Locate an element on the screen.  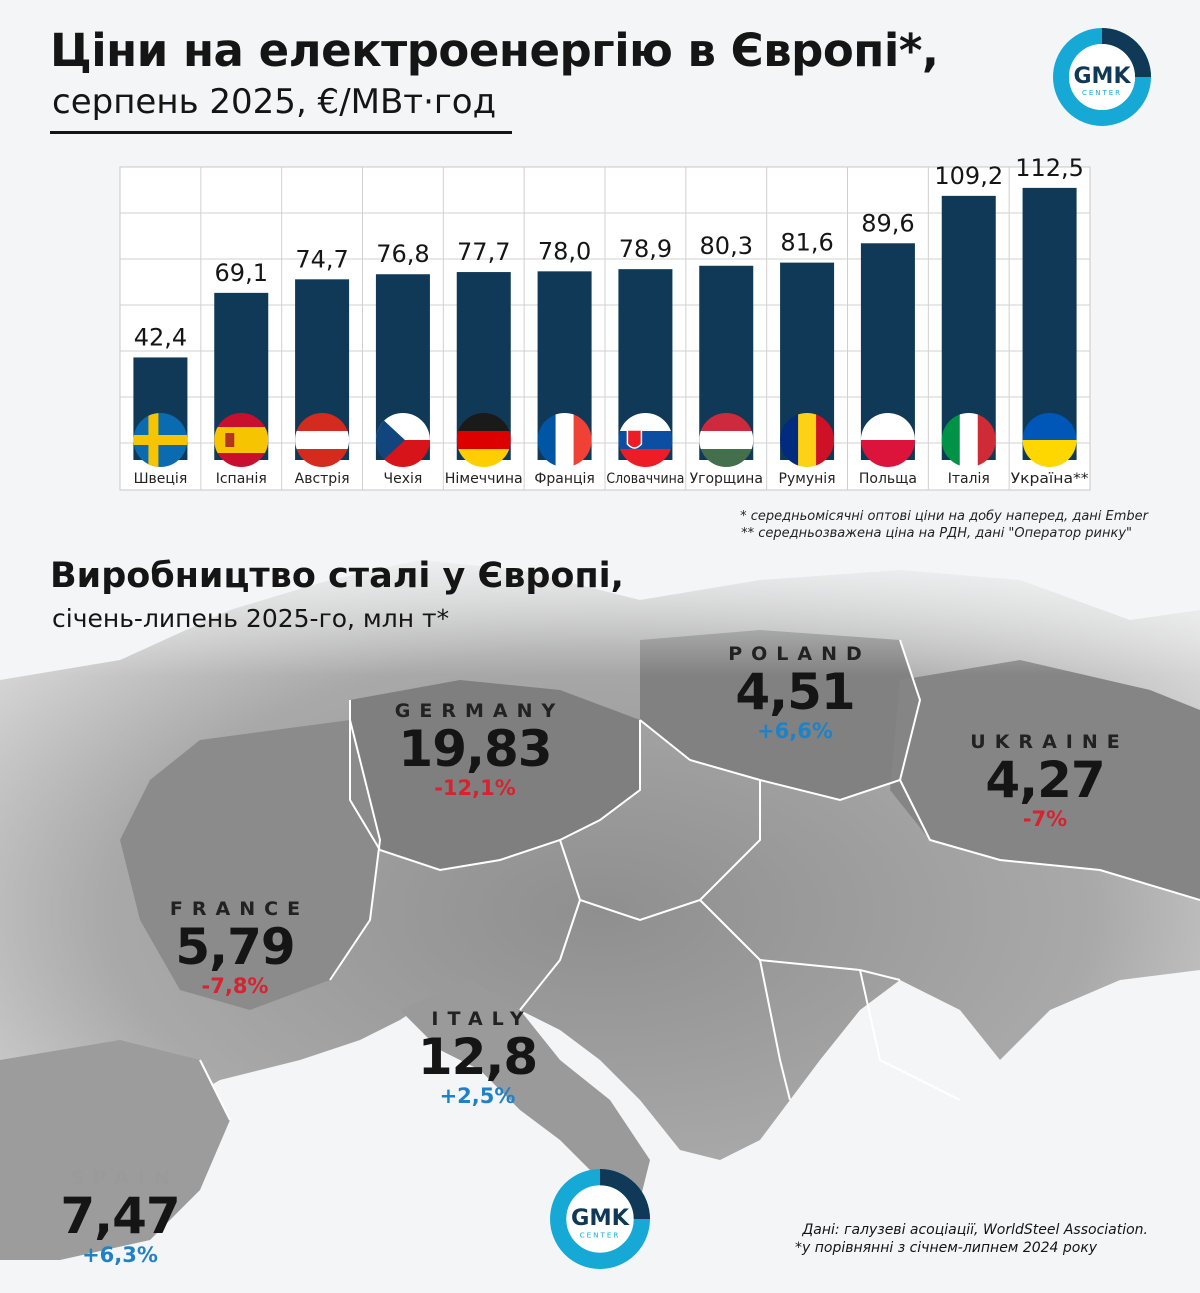
country-value: 7,47 is located at coordinates (120, 1216).